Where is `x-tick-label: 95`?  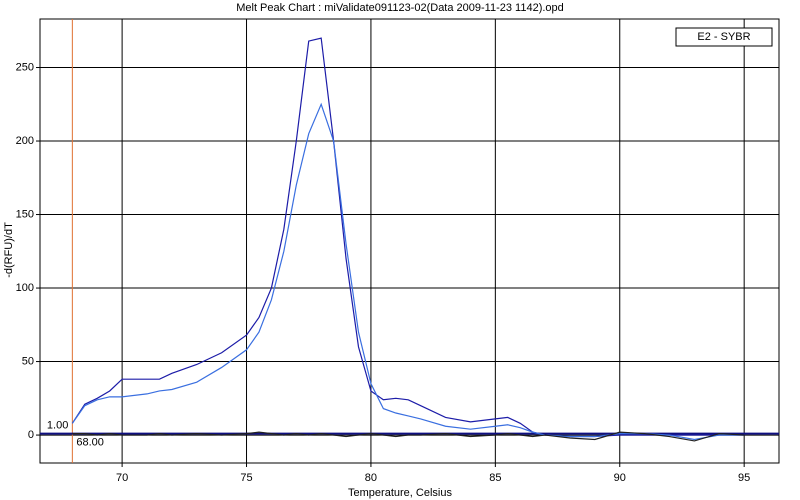 x-tick-label: 95 is located at coordinates (744, 478).